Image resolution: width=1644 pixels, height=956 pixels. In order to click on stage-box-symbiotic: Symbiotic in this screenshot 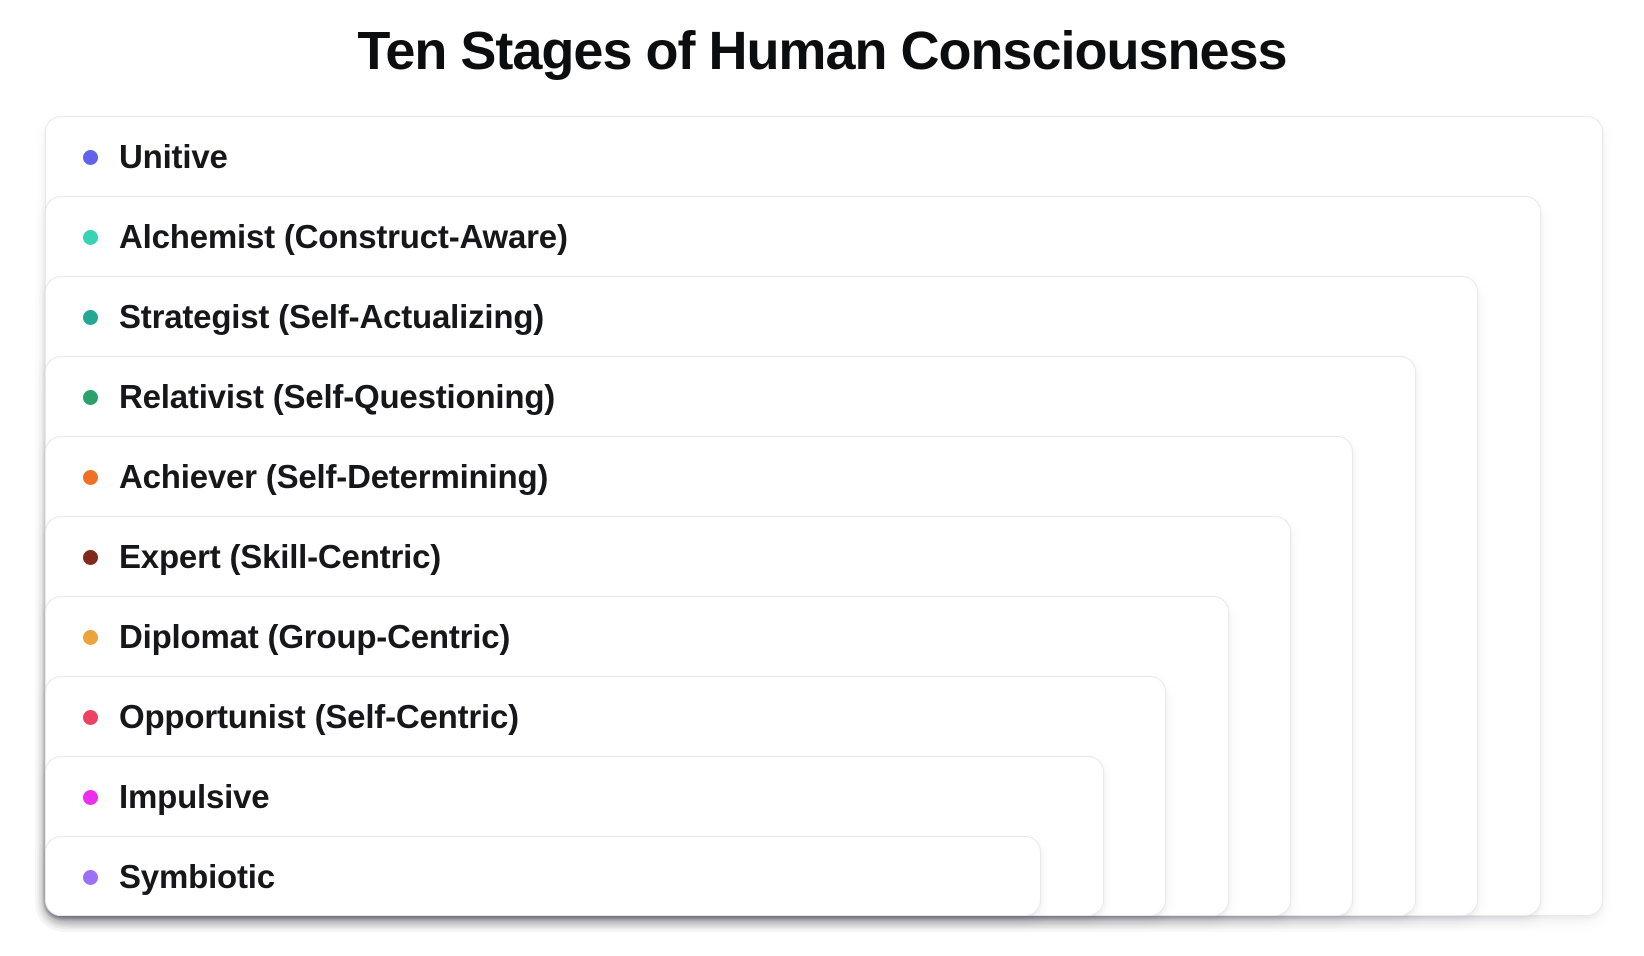, I will do `click(543, 876)`.